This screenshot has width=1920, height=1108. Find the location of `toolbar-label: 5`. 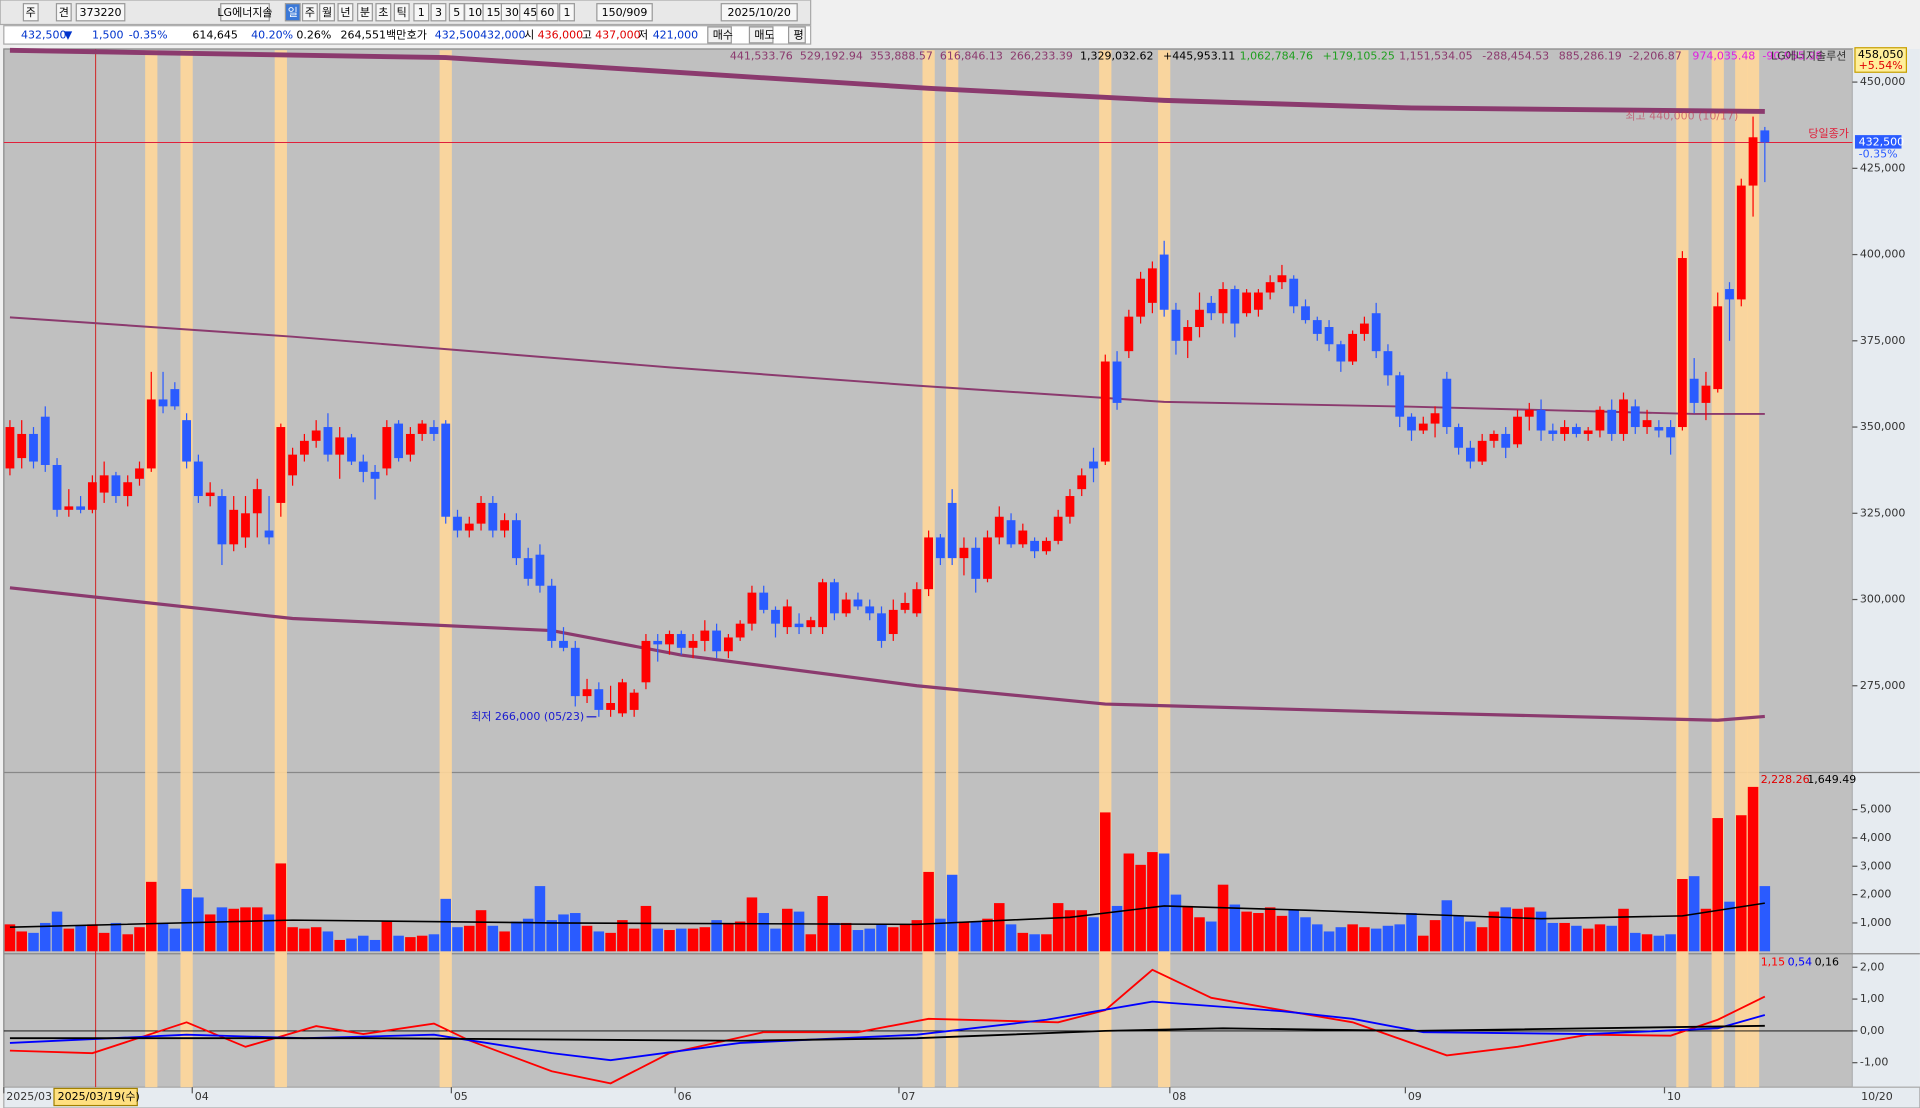

toolbar-label: 5 is located at coordinates (456, 12).